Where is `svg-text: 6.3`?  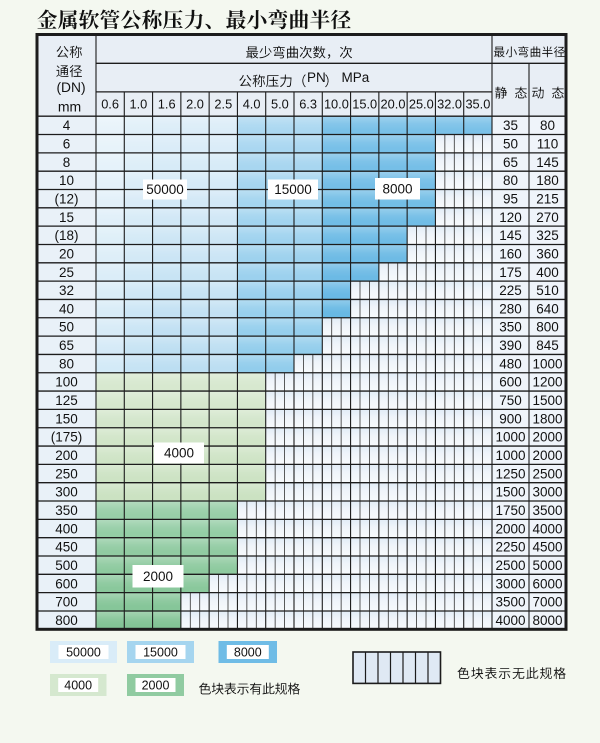 svg-text: 6.3 is located at coordinates (308, 104).